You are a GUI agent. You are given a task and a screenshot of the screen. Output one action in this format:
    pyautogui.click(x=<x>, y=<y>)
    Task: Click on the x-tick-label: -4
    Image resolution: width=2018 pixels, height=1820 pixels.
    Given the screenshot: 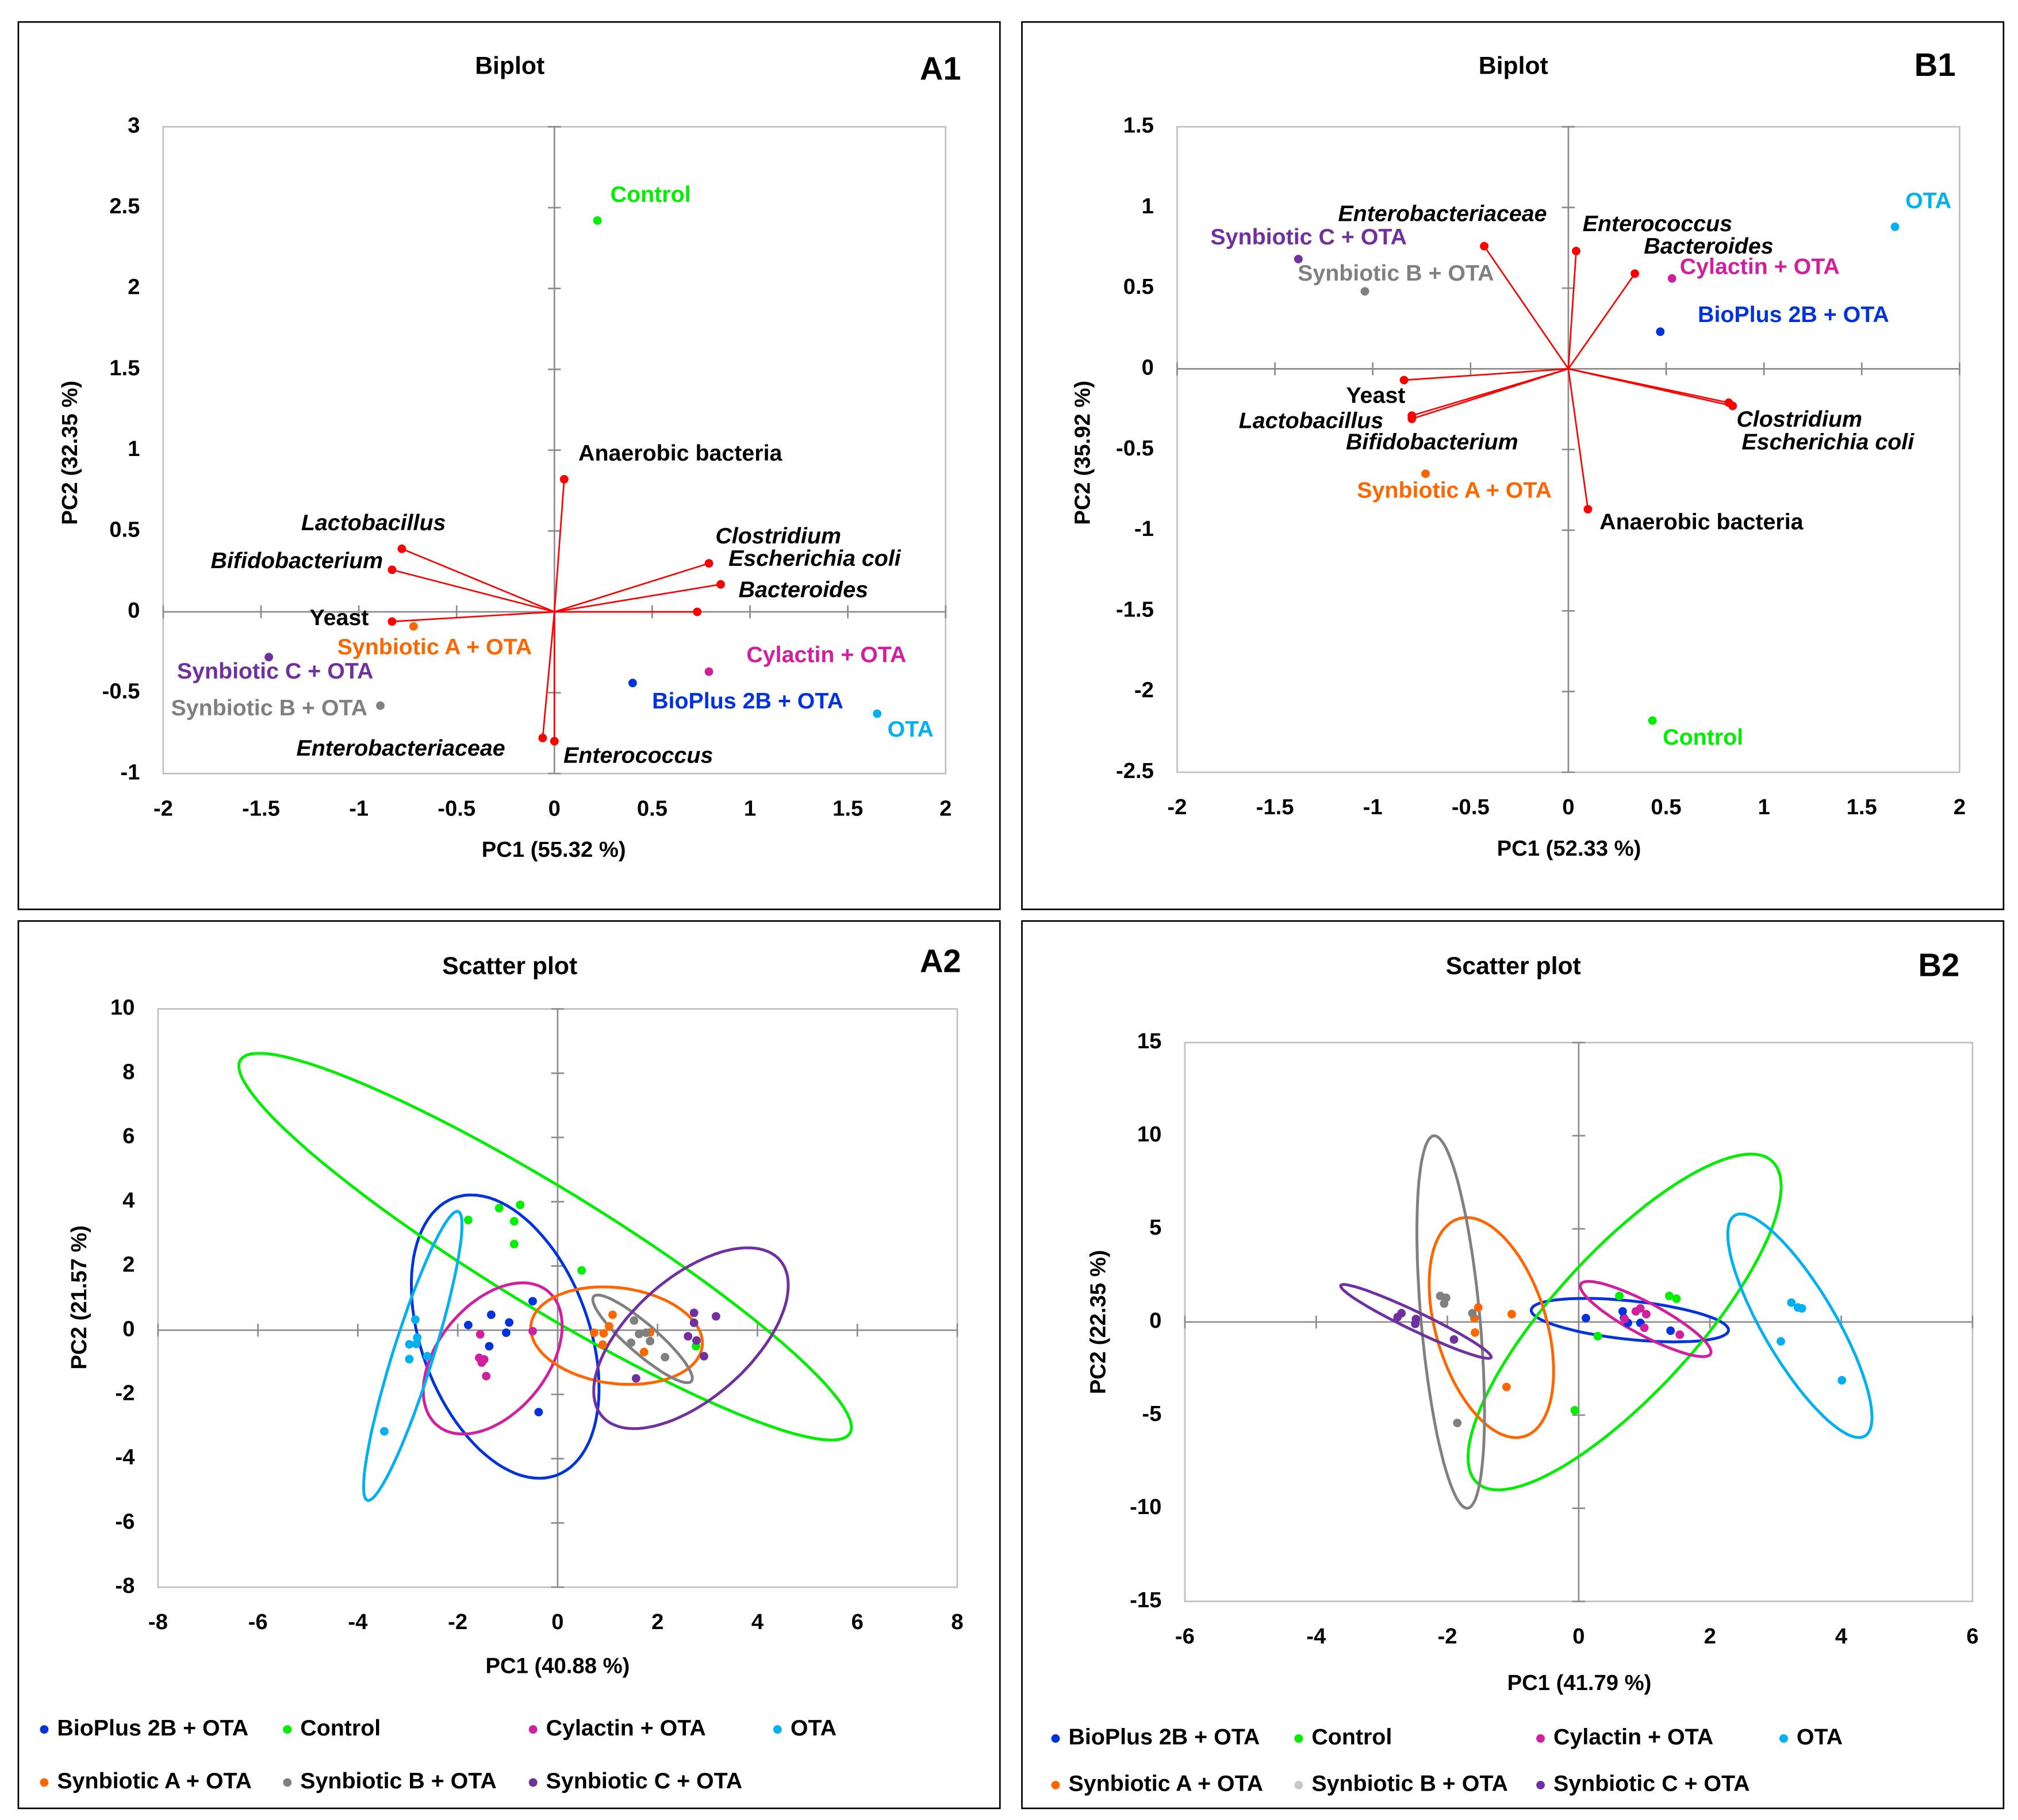 What is the action you would take?
    pyautogui.click(x=358, y=1622)
    